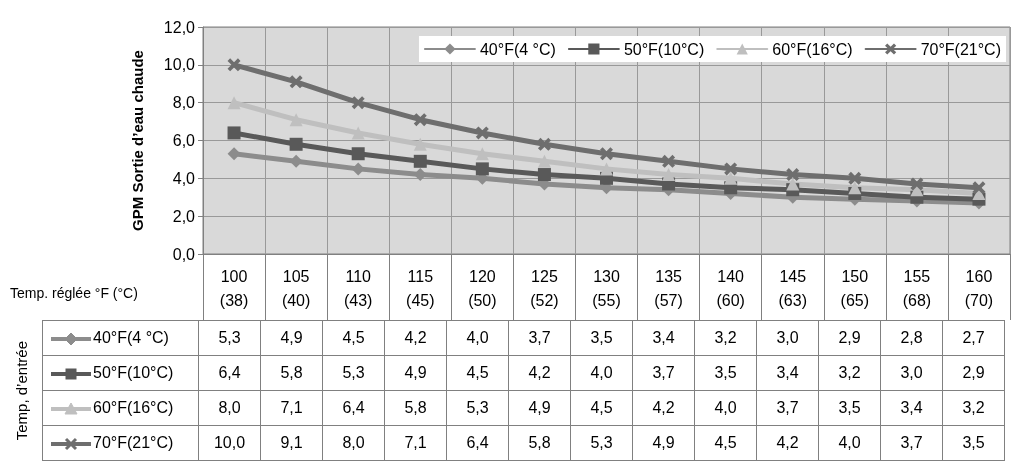 The image size is (1014, 465). I want to click on y-tick-label: 8,0, so click(184, 103).